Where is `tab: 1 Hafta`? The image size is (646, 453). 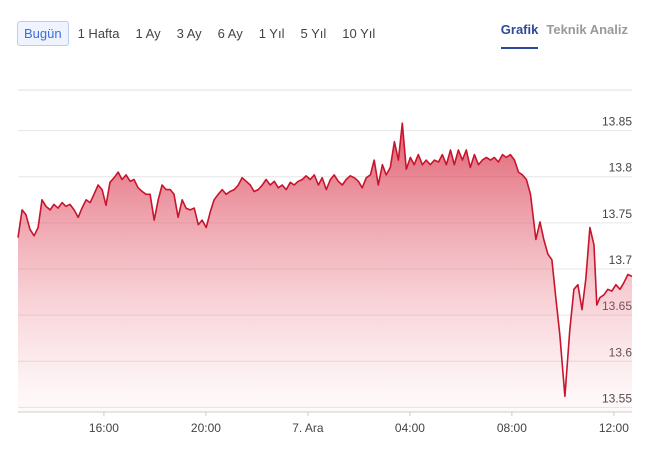
tab: 1 Hafta is located at coordinates (98, 33).